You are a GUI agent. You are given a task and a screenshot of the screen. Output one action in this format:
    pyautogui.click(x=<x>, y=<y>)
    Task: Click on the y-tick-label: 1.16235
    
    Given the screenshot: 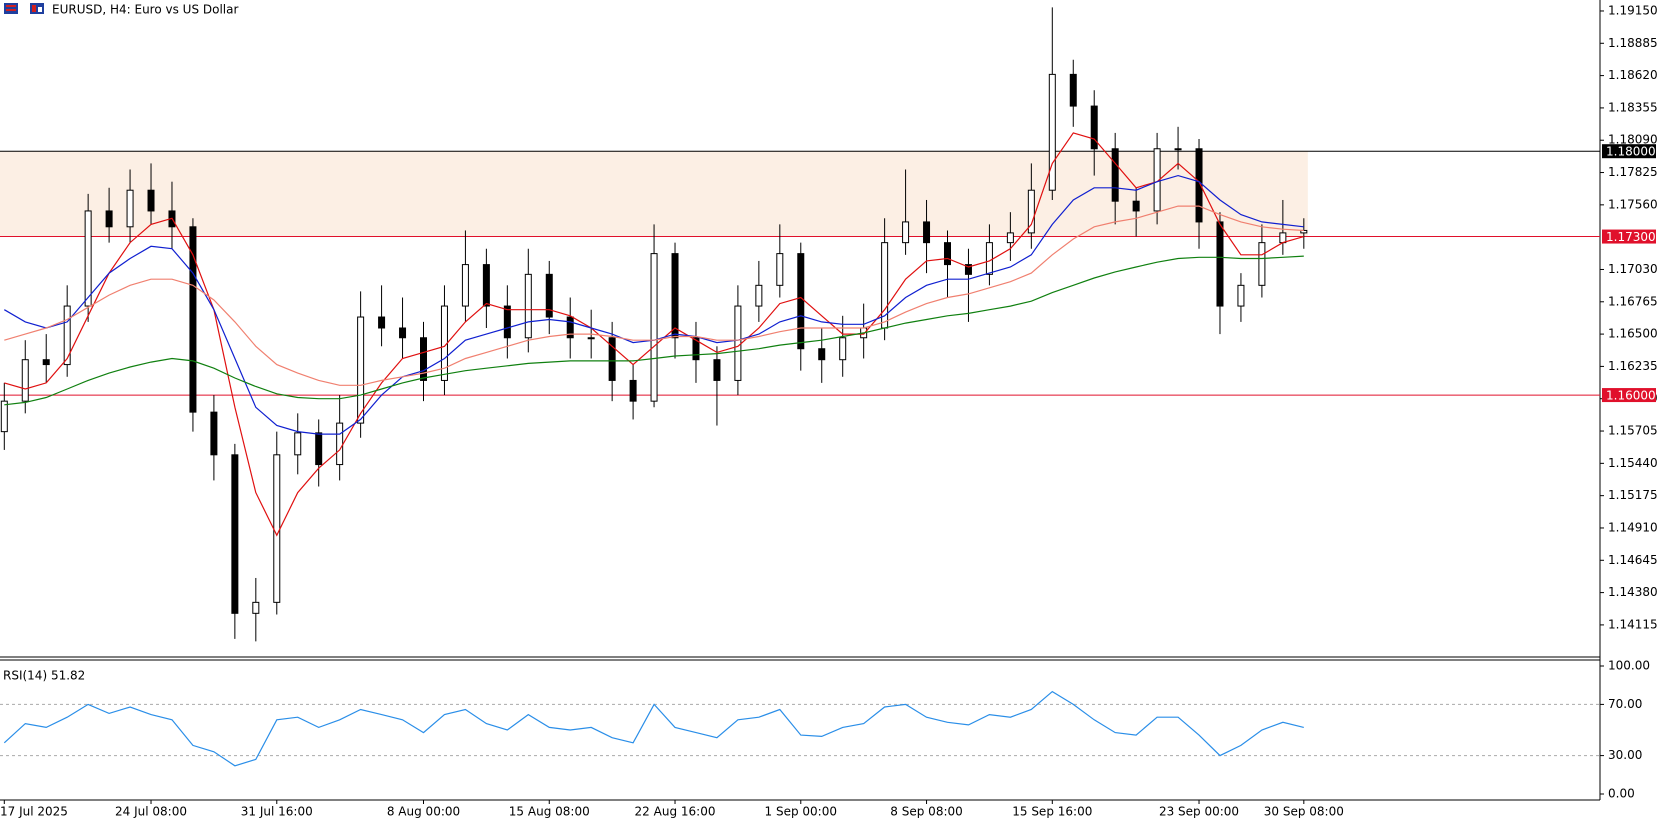 What is the action you would take?
    pyautogui.click(x=1633, y=366)
    